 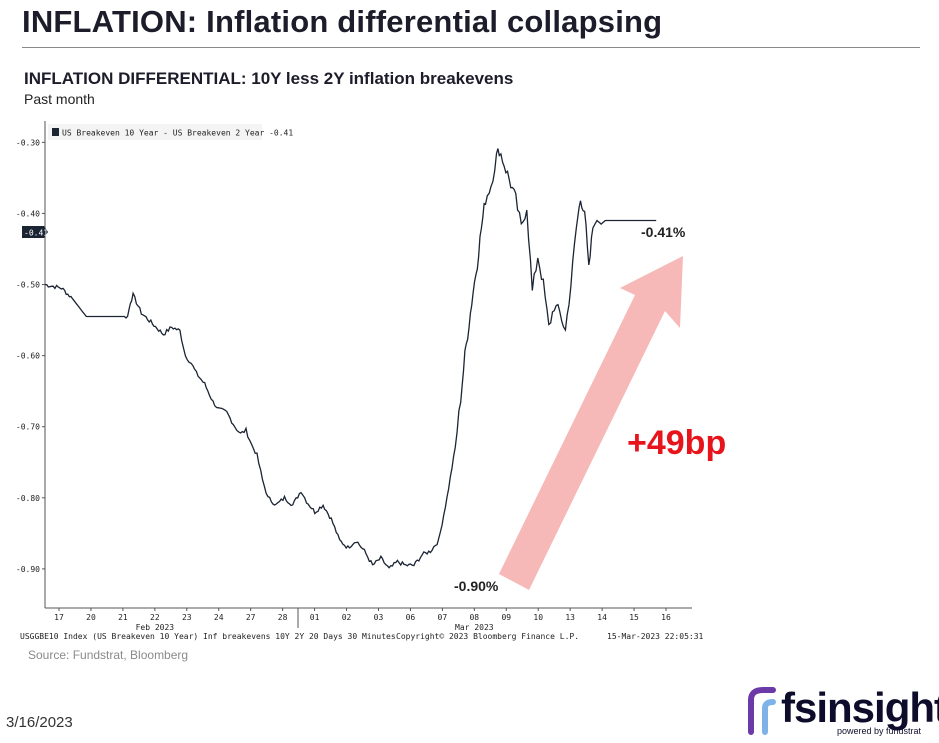 I want to click on logo-powered-by: powered by fundstrat, so click(x=879, y=731).